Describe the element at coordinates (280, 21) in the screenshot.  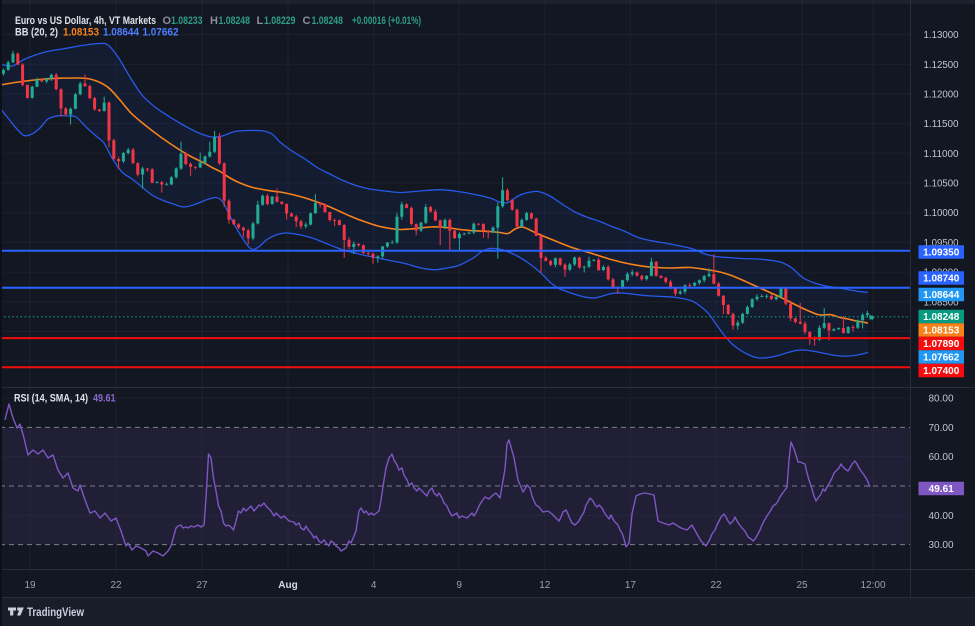
I see `svg-text: 1.08229` at that location.